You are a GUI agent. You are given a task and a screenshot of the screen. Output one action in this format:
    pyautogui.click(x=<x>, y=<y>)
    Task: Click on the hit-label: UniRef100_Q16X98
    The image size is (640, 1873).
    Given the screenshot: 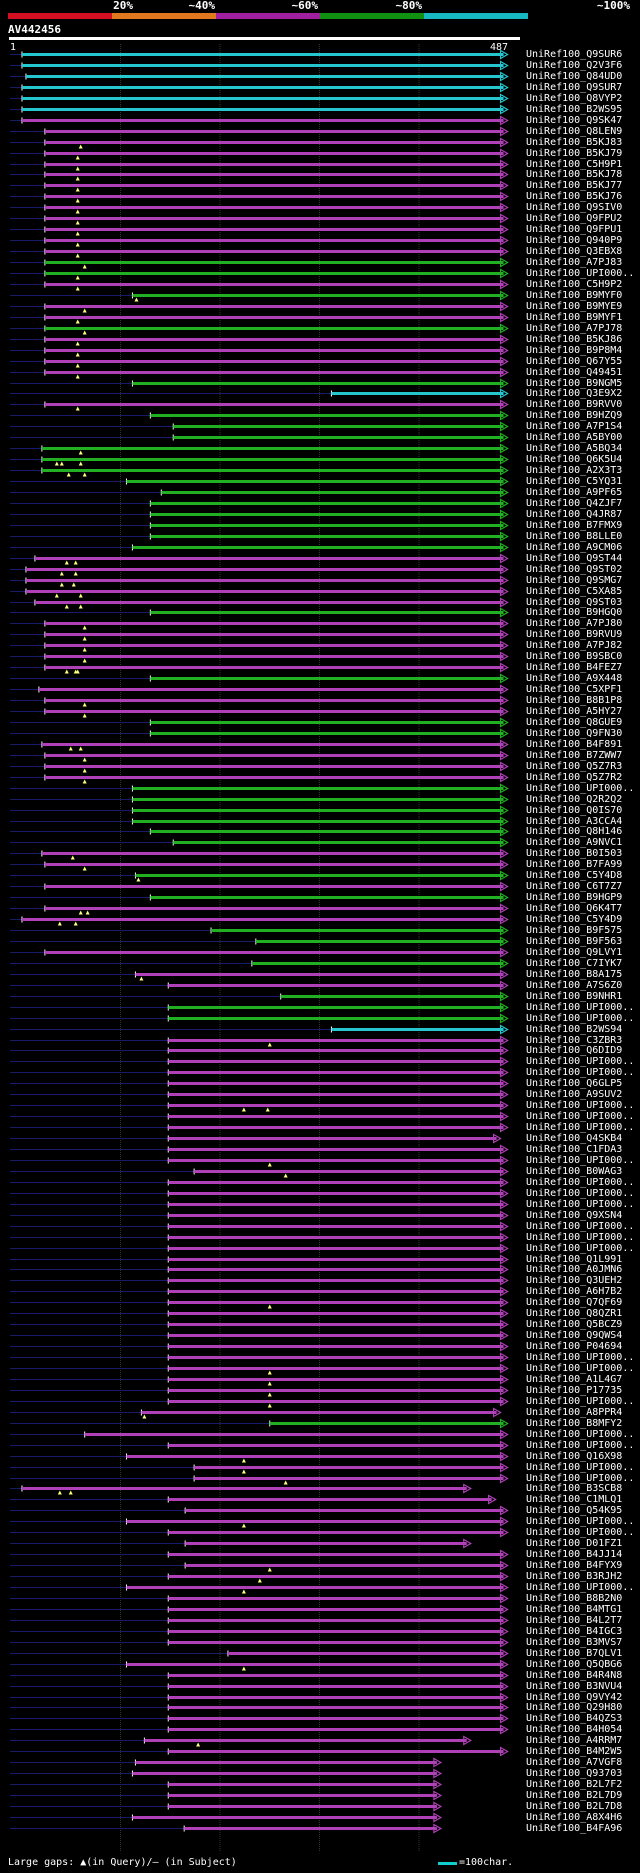 What is the action you would take?
    pyautogui.click(x=574, y=1456)
    